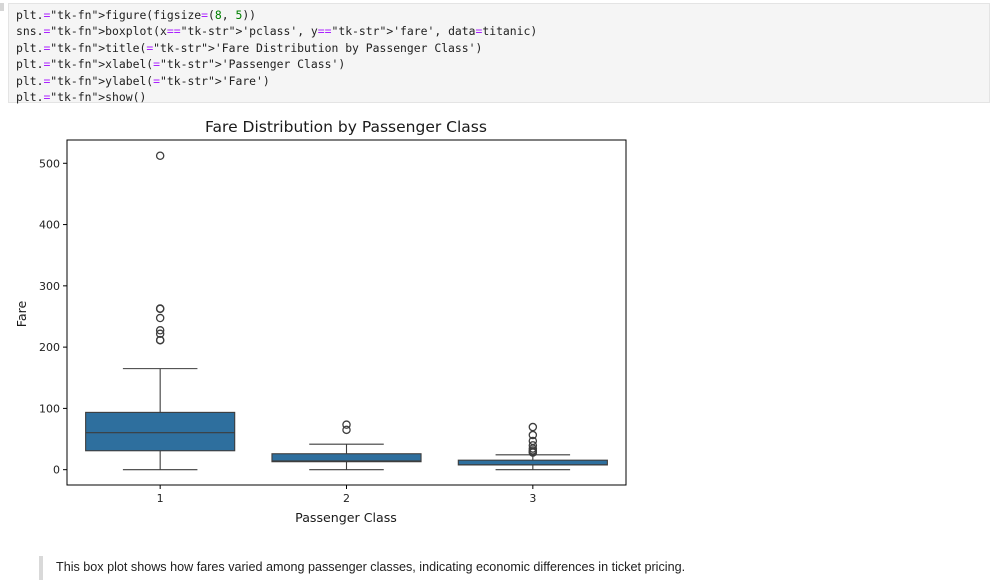 The width and height of the screenshot is (999, 585). What do you see at coordinates (49, 163) in the screenshot?
I see `y-tick-label: 500` at bounding box center [49, 163].